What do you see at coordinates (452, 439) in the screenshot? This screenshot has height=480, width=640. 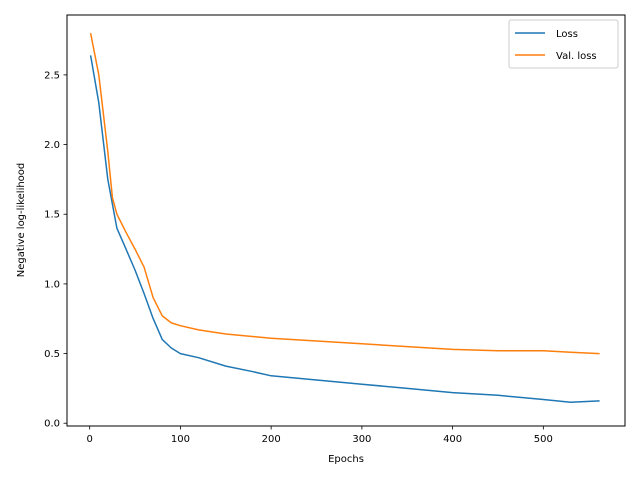 I see `x-tick-label-400: 400` at bounding box center [452, 439].